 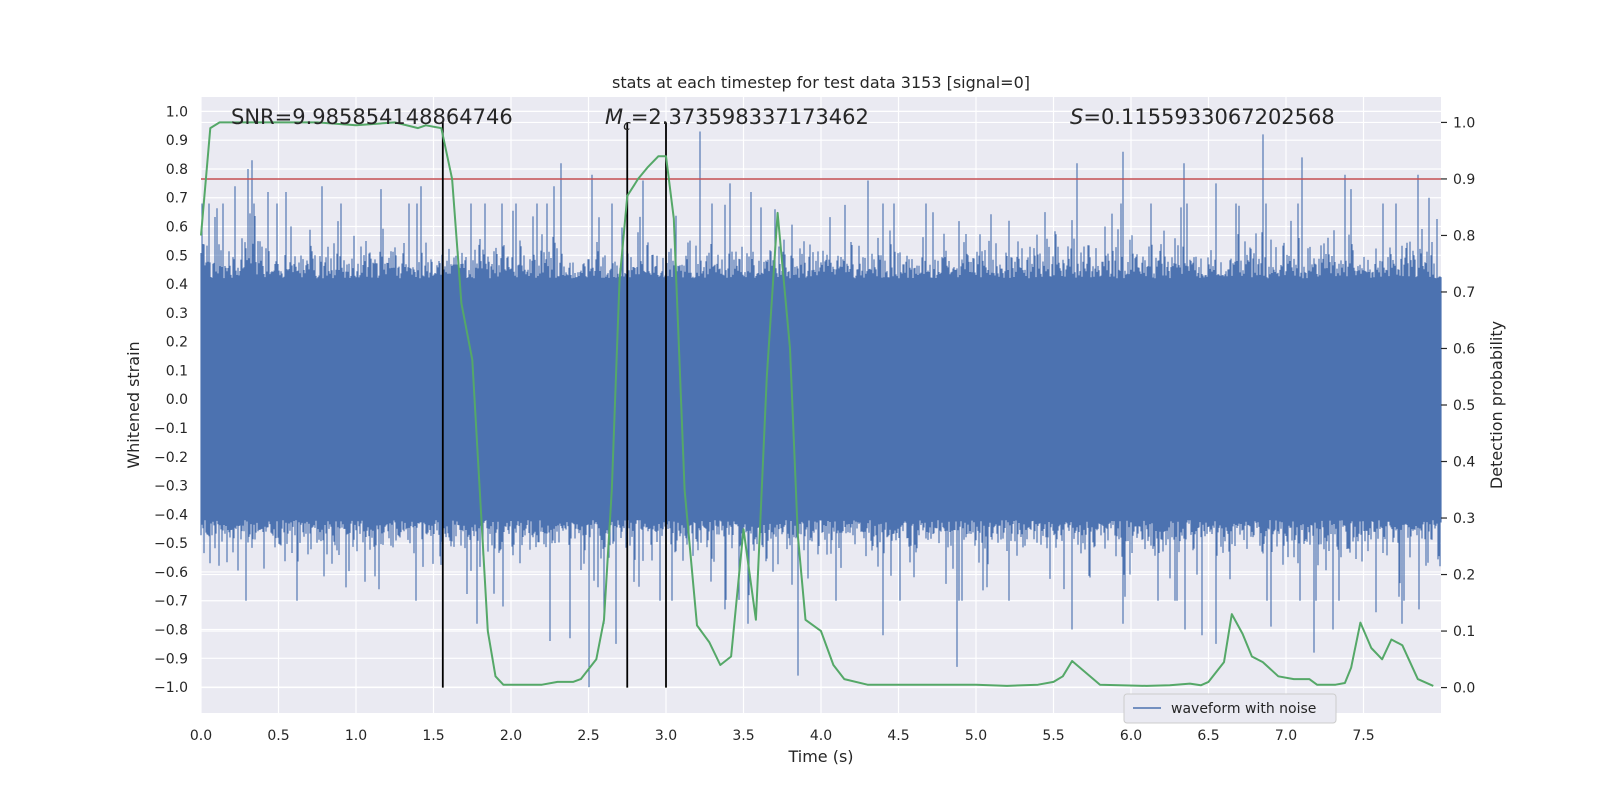 I want to click on right-y-axis-label: Detection probability, so click(x=1496, y=405).